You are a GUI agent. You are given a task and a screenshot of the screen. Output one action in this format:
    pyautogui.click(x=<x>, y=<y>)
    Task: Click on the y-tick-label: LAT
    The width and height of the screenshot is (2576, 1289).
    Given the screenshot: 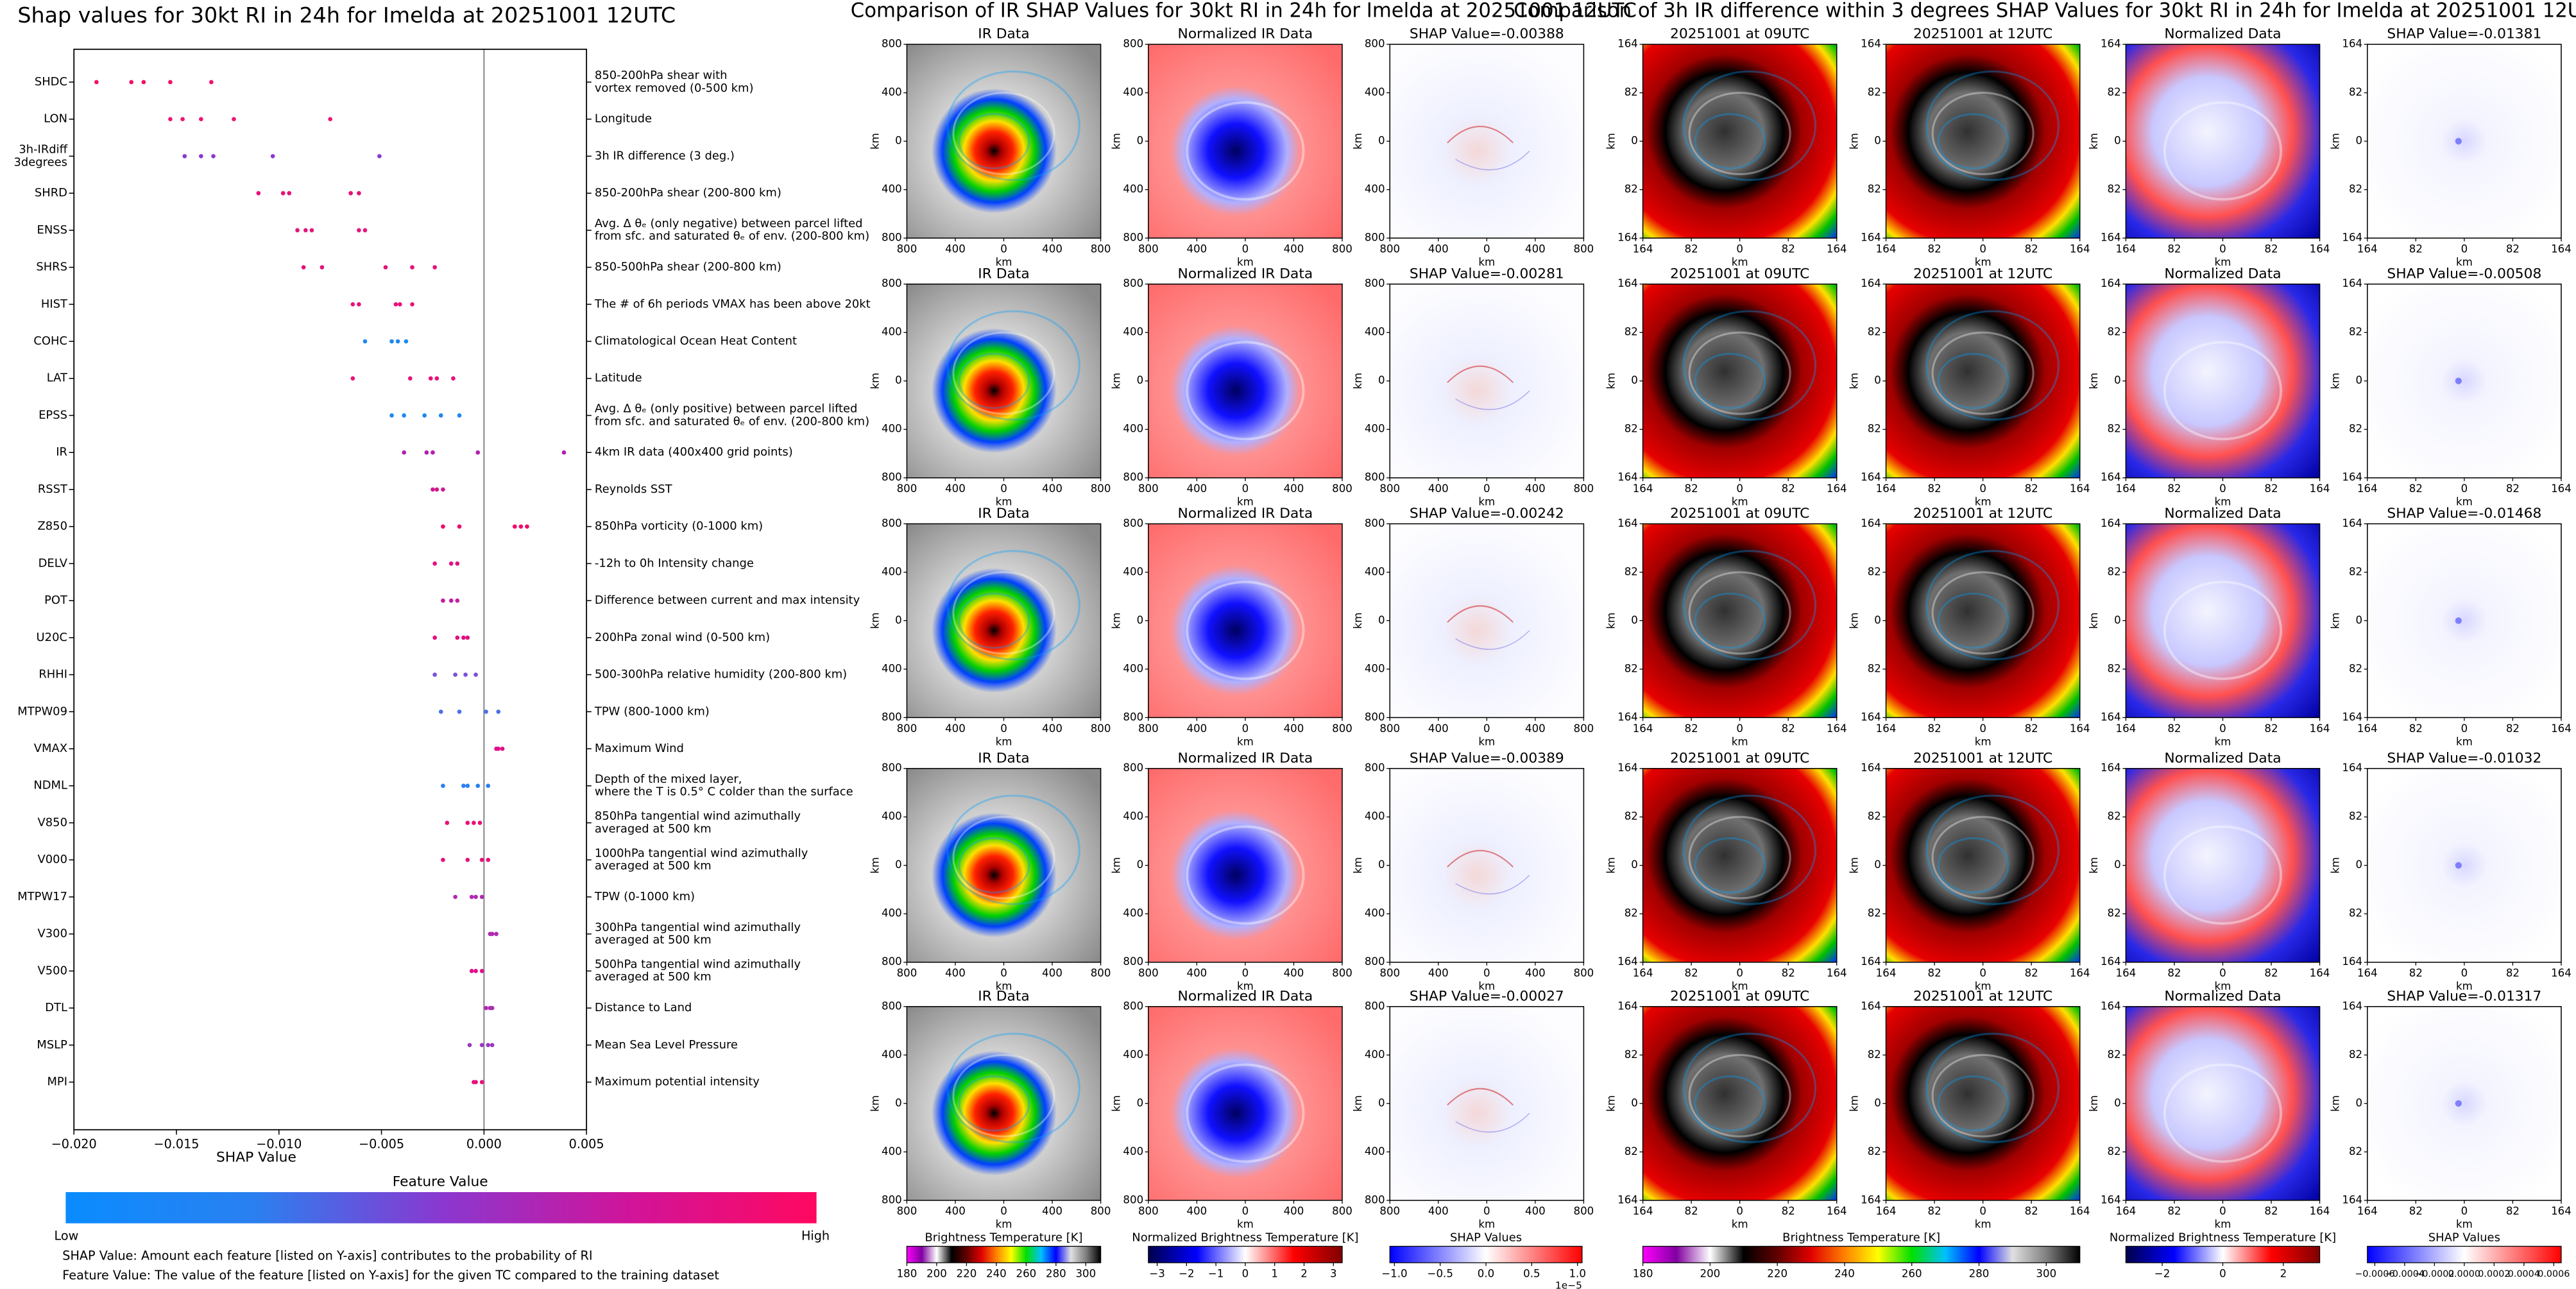 What is the action you would take?
    pyautogui.click(x=57, y=378)
    